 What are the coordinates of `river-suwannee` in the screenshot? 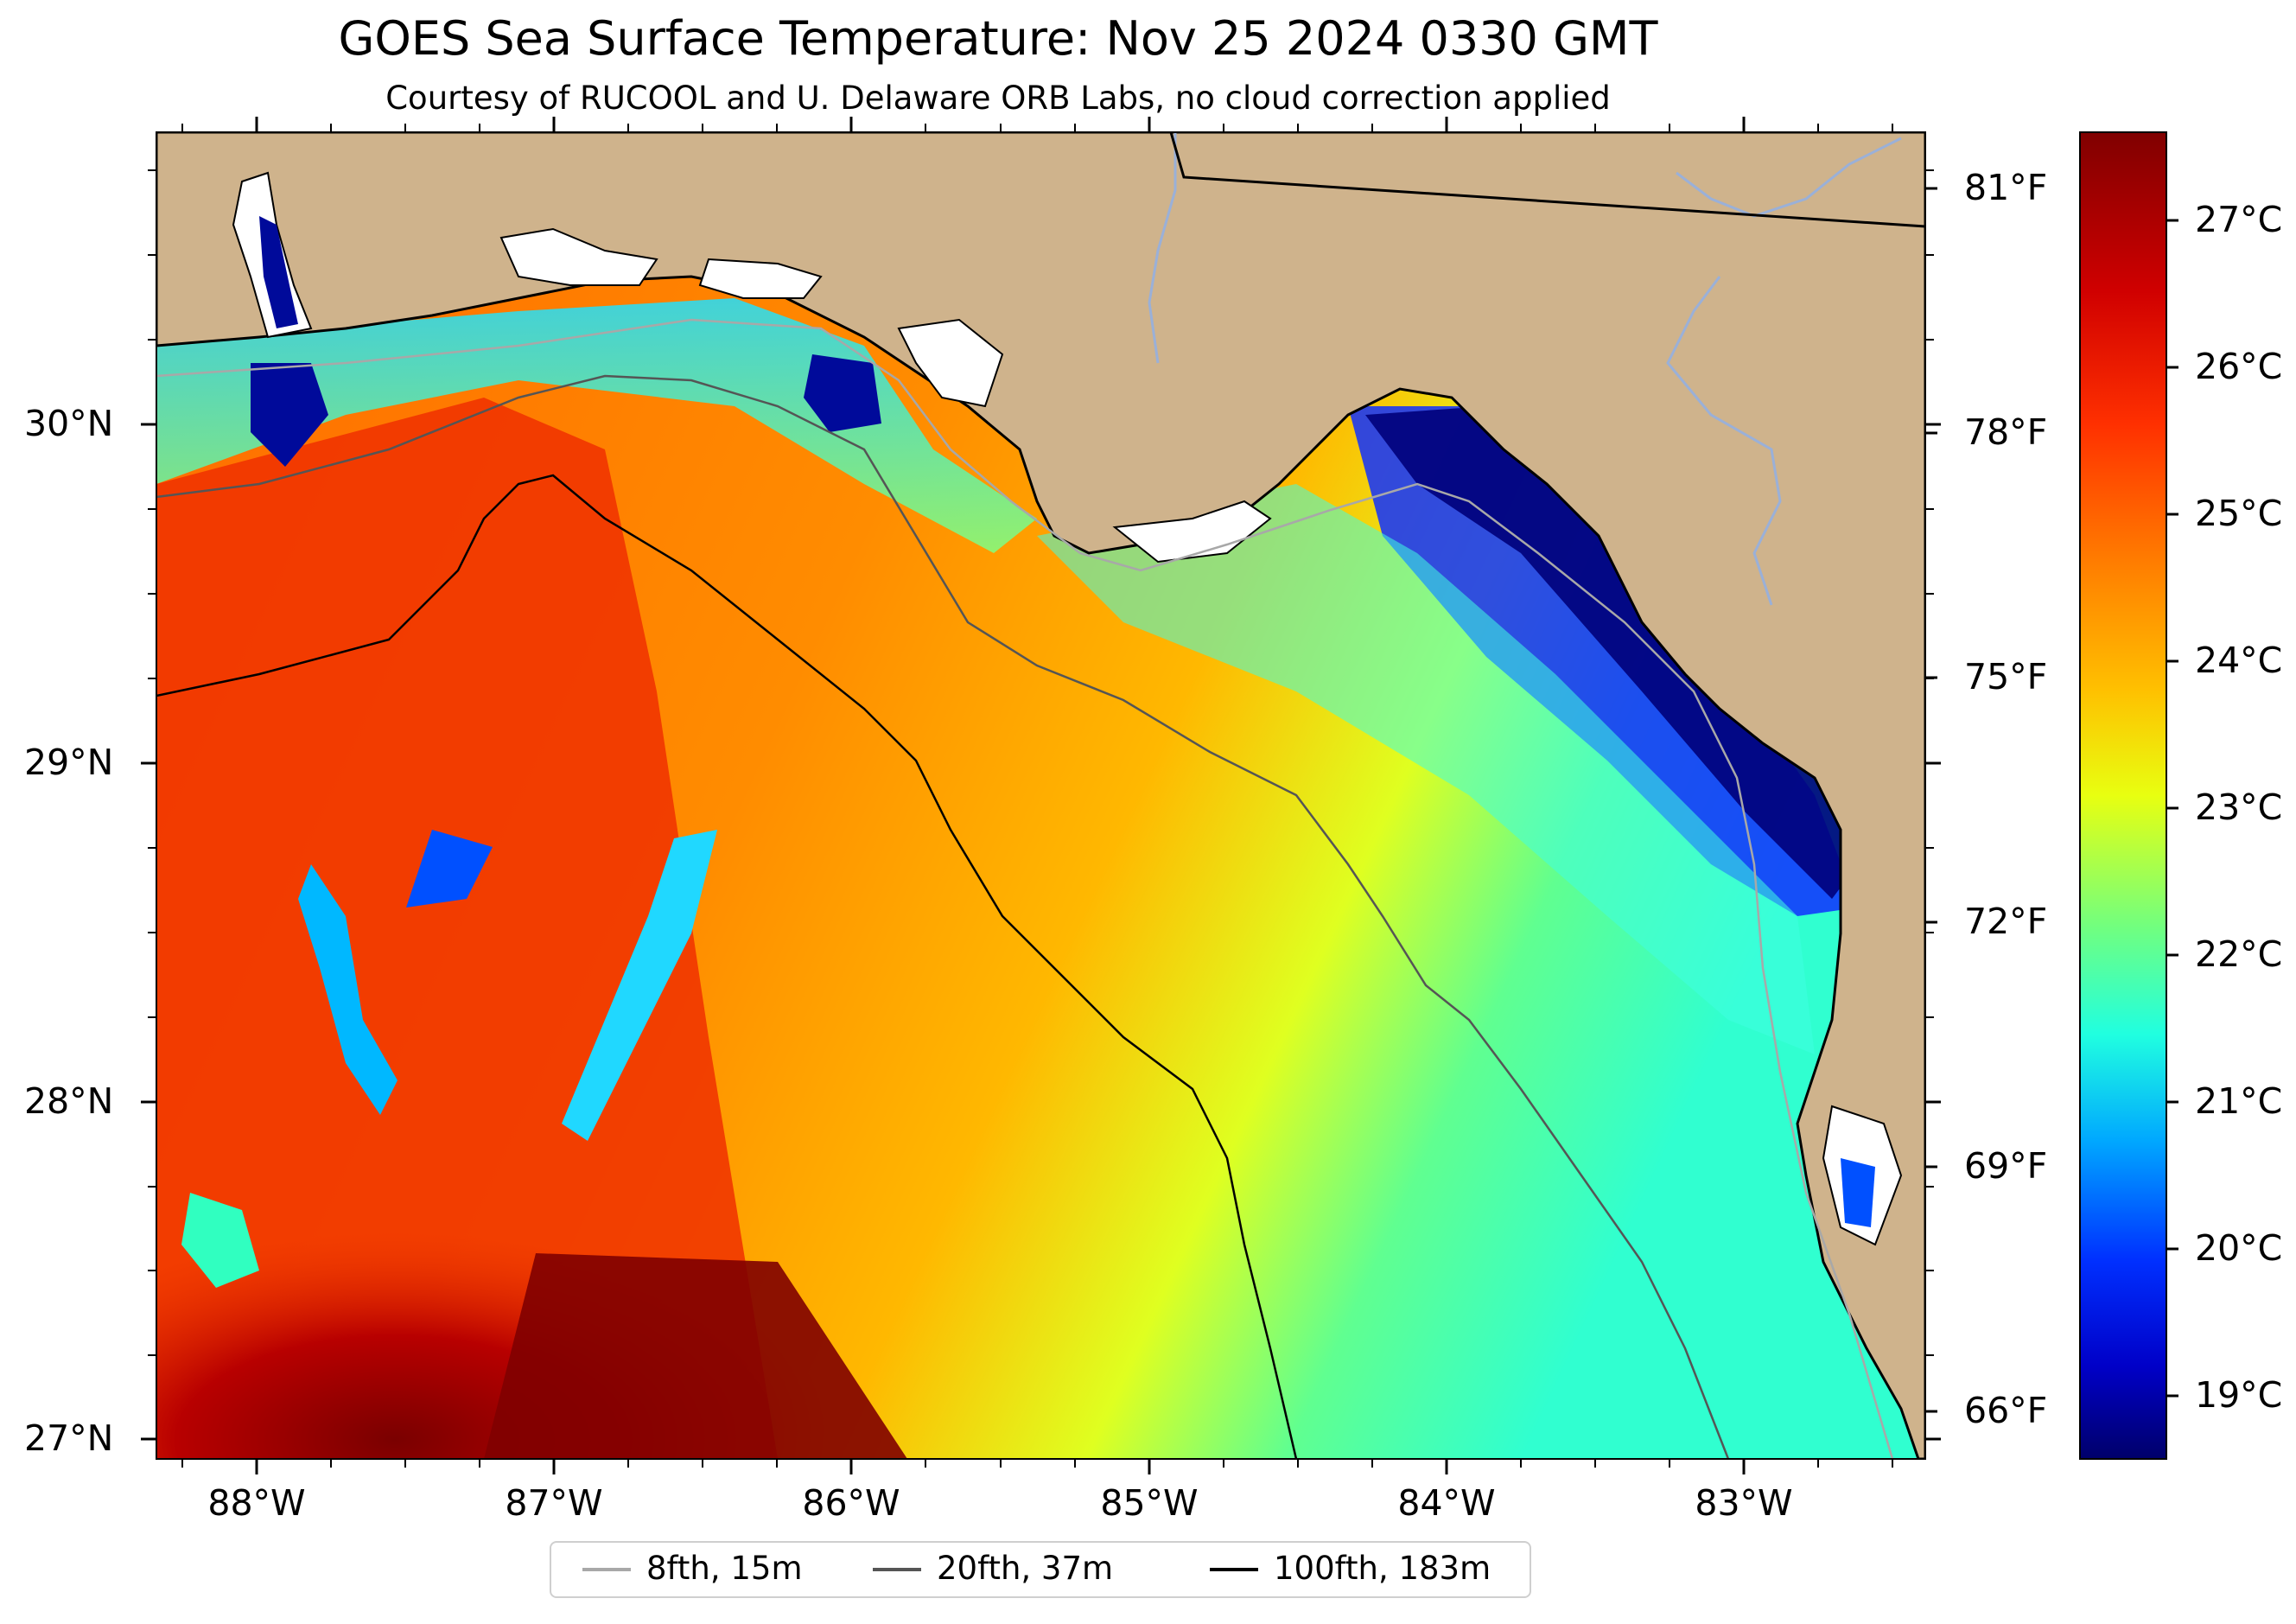 It's located at (1789, 177).